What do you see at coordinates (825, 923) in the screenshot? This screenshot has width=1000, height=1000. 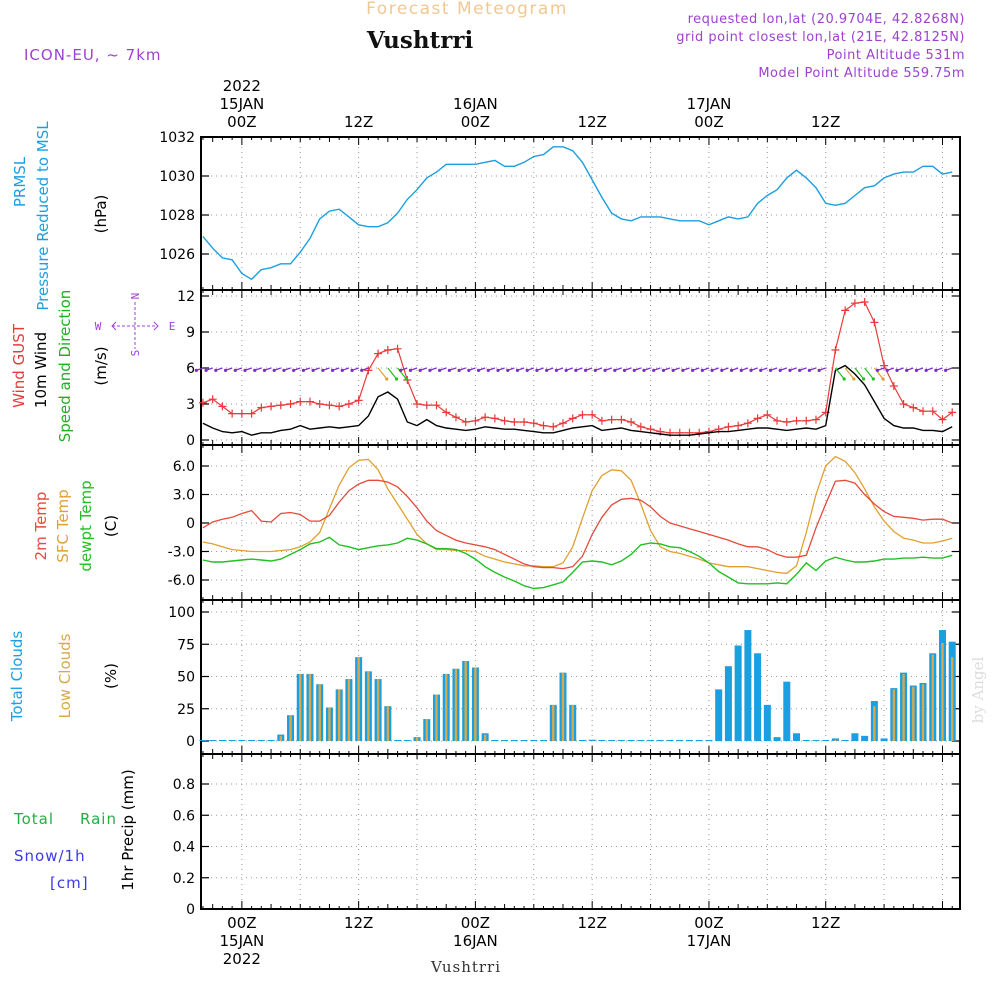 I see `time-label-bottom: 12Z` at bounding box center [825, 923].